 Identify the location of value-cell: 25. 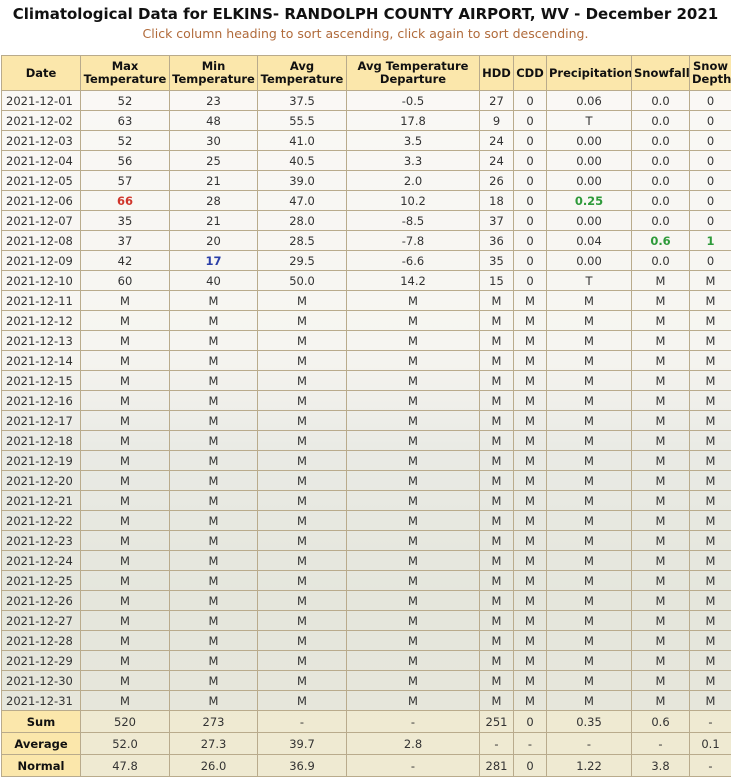
(213, 160).